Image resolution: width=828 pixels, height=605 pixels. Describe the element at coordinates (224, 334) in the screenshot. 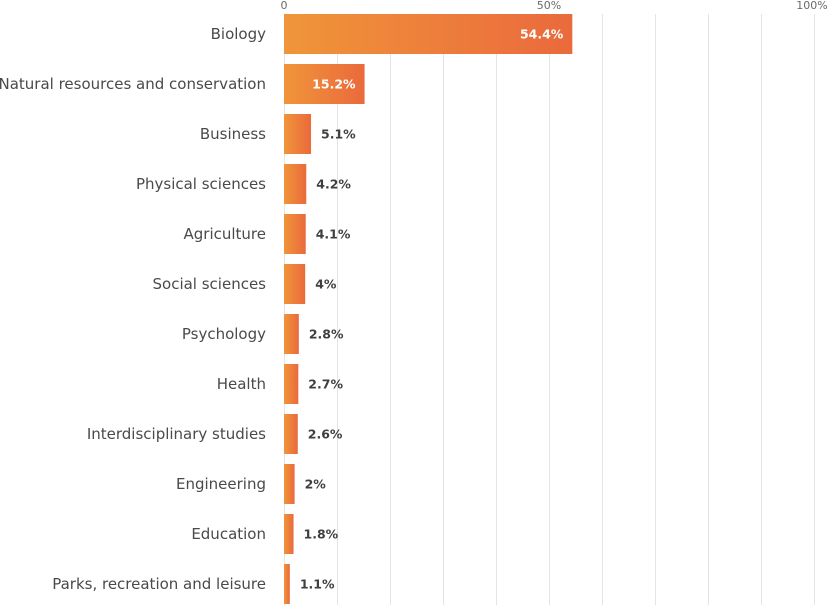

I see `category-label: Psychology` at that location.